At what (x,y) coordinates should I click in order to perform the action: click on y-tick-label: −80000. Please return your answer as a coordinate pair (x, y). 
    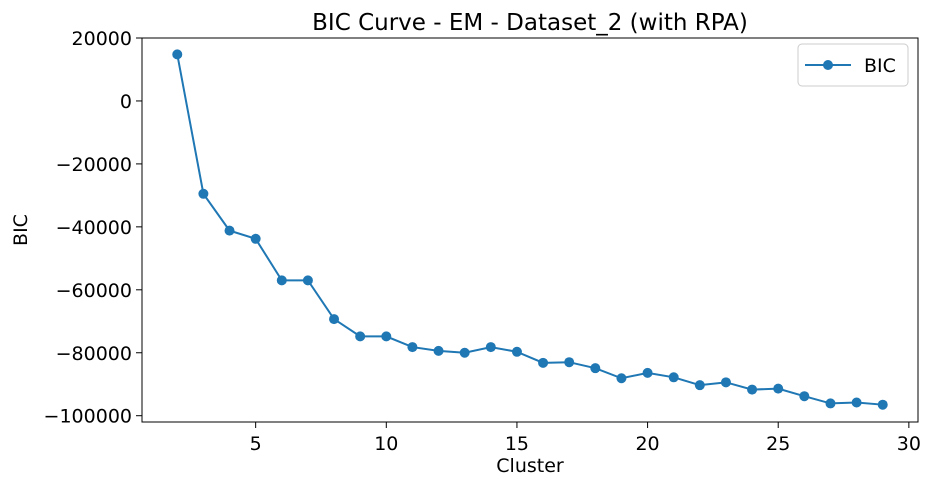
    Looking at the image, I should click on (94, 354).